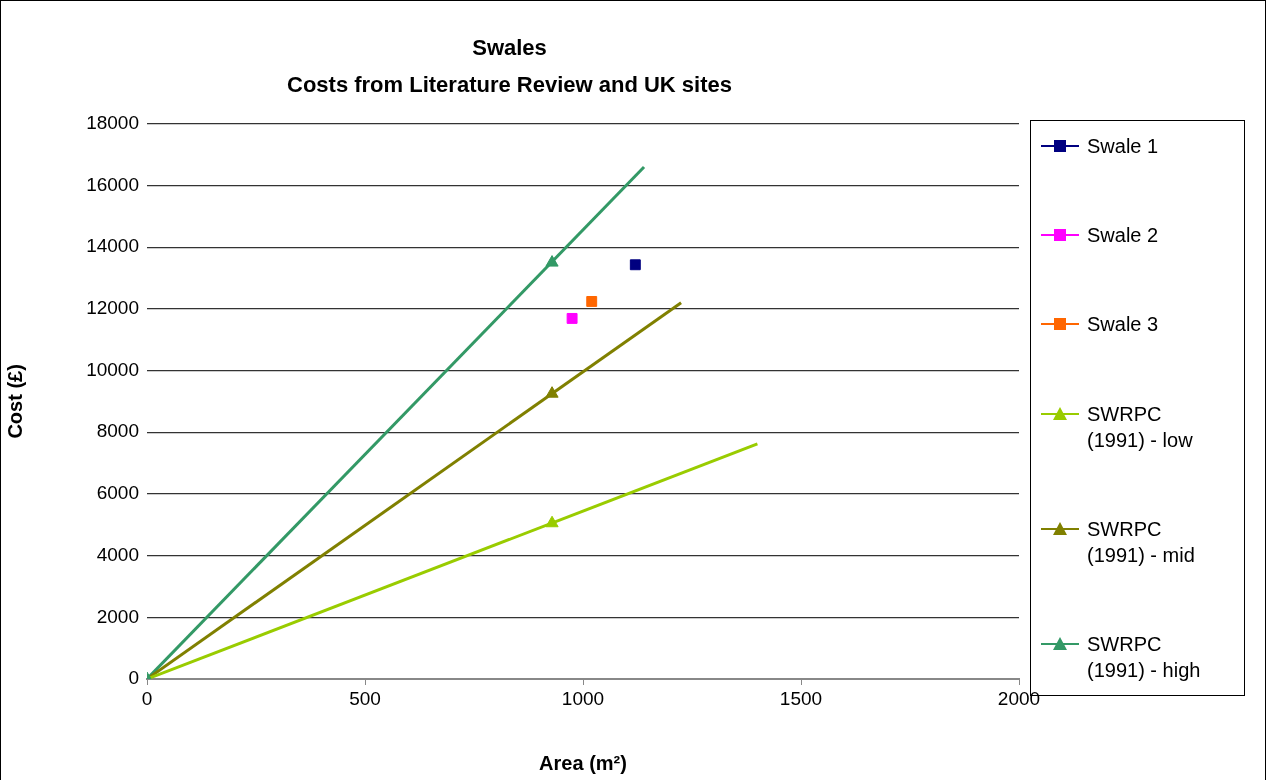 This screenshot has width=1267, height=780. What do you see at coordinates (147, 698) in the screenshot?
I see `x-tick-label: 0` at bounding box center [147, 698].